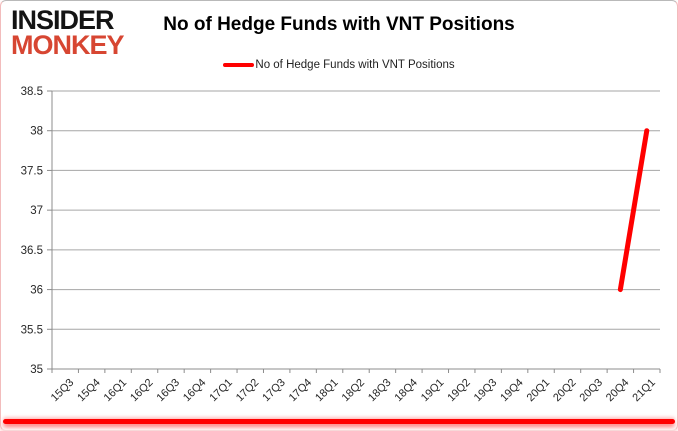 The height and width of the screenshot is (431, 678). I want to click on x-tick-label: 16Q3, so click(169, 391).